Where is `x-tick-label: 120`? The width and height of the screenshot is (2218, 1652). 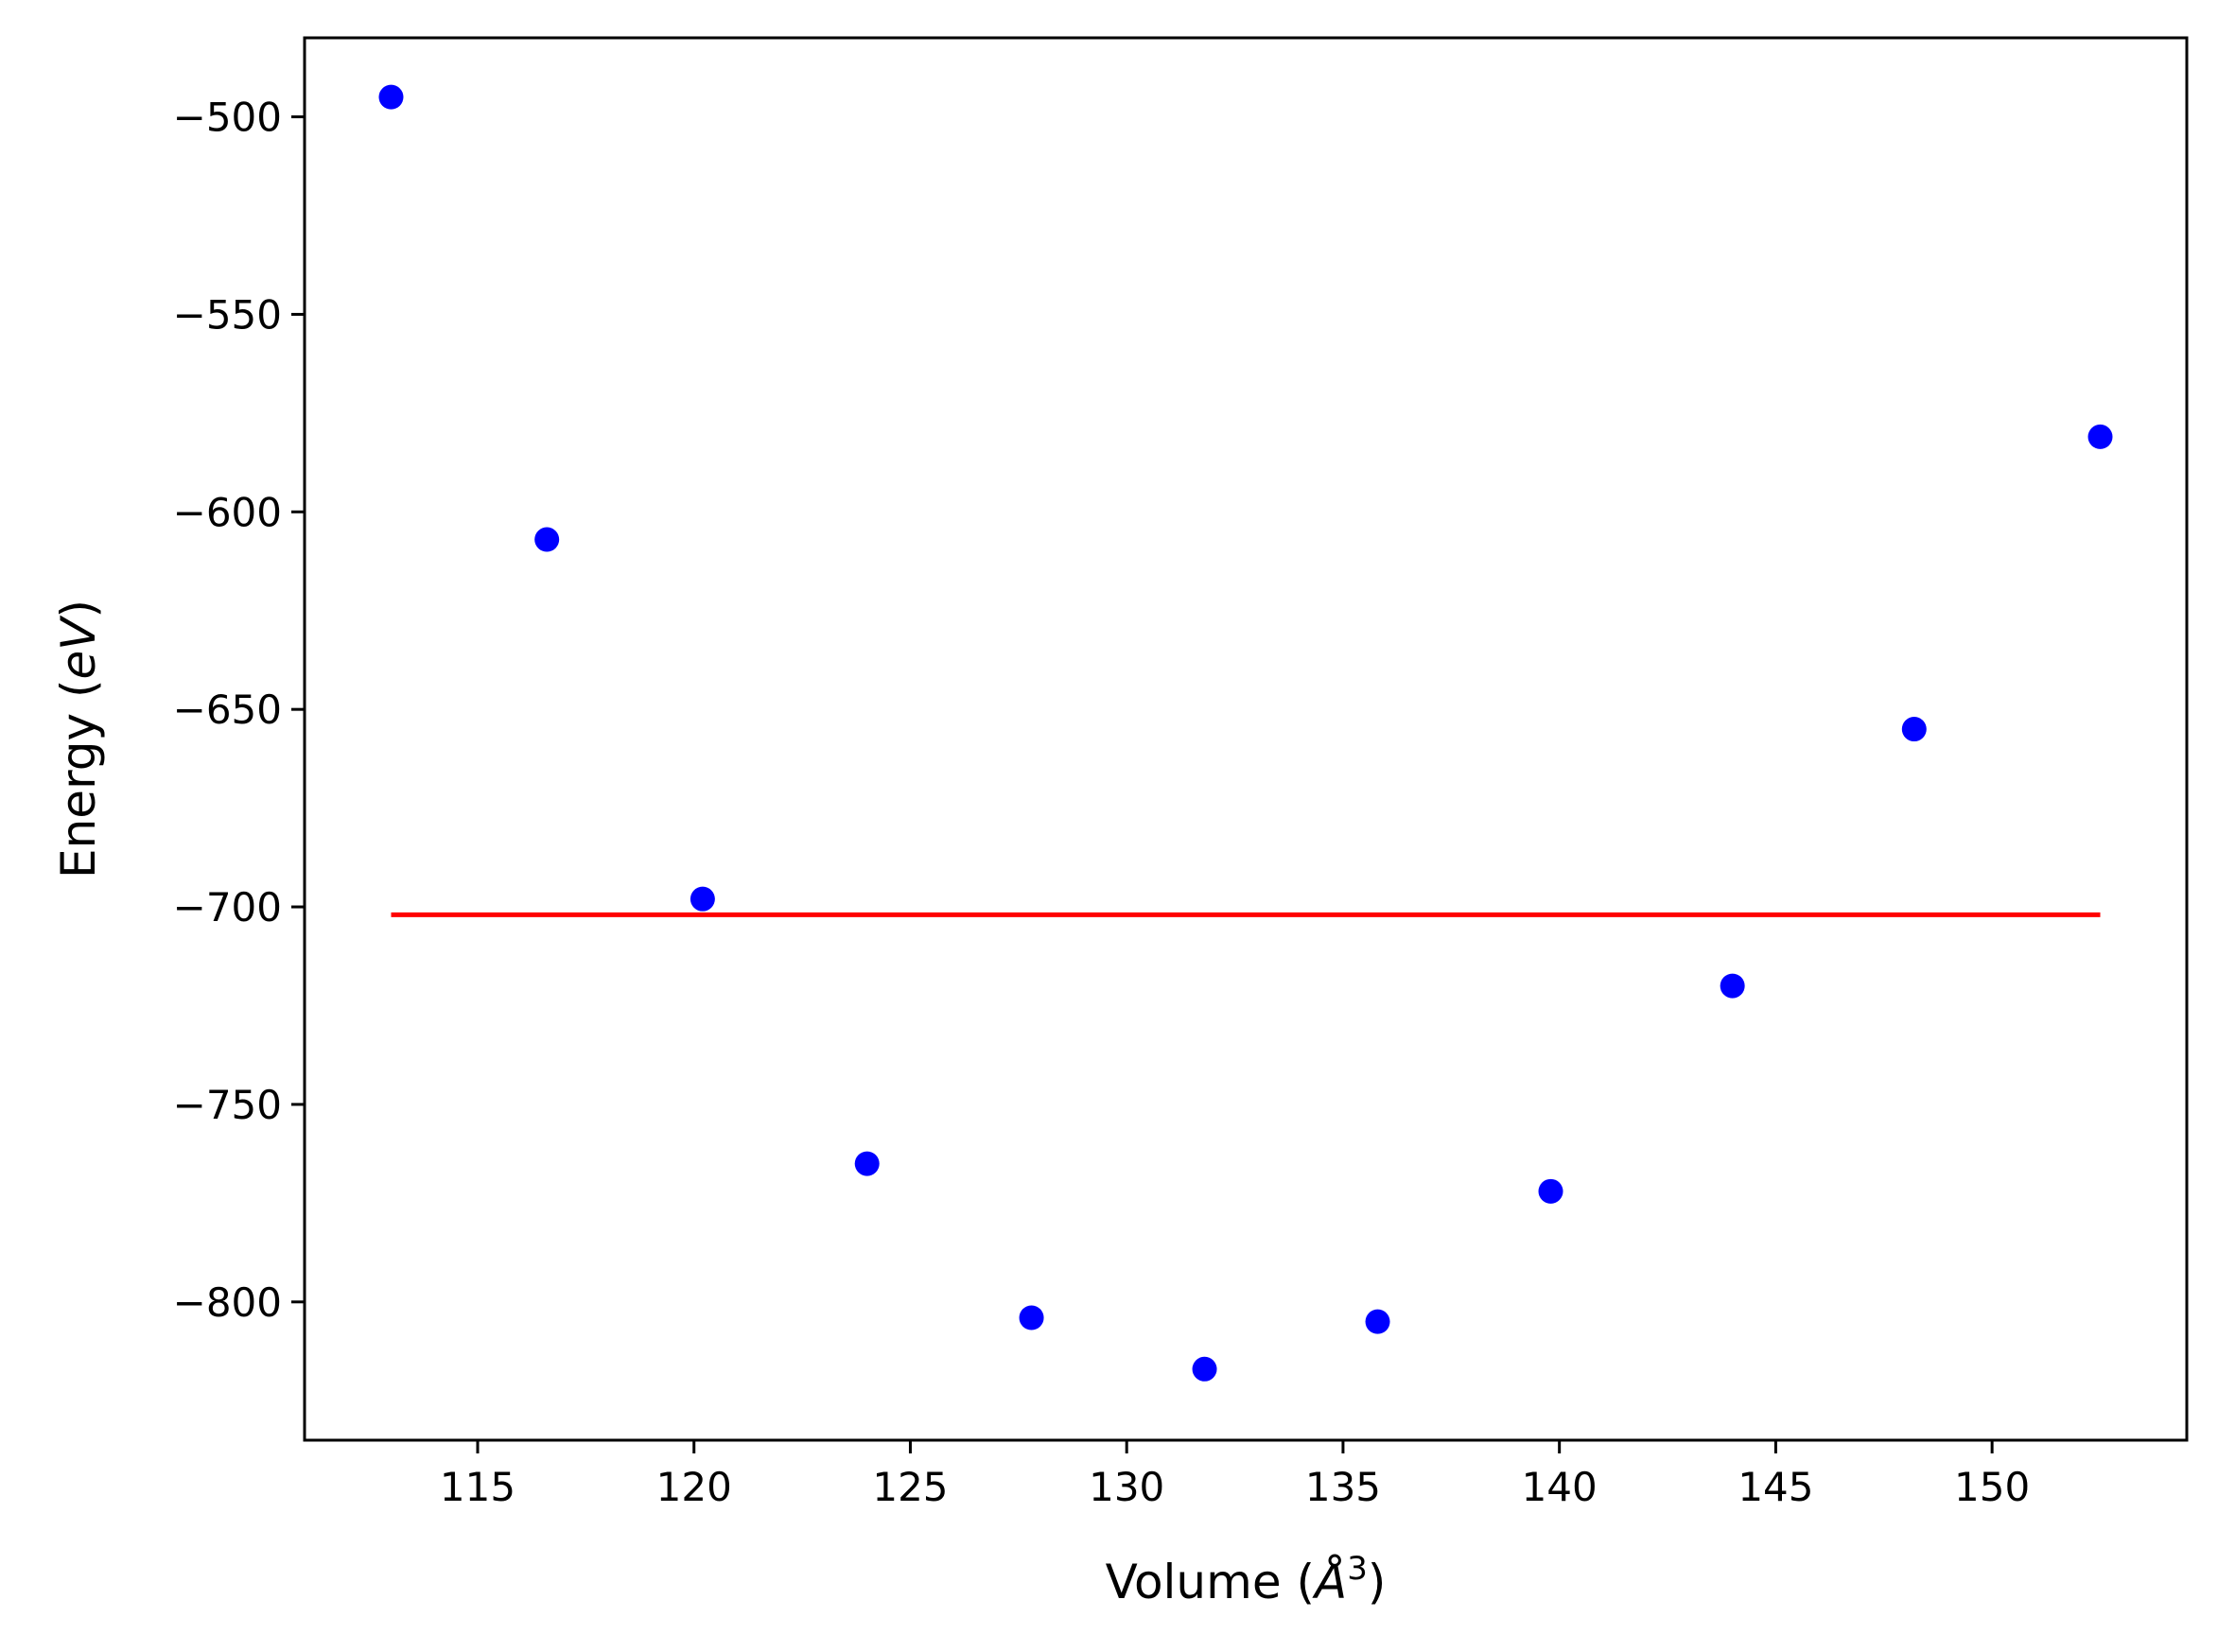 x-tick-label: 120 is located at coordinates (694, 1487).